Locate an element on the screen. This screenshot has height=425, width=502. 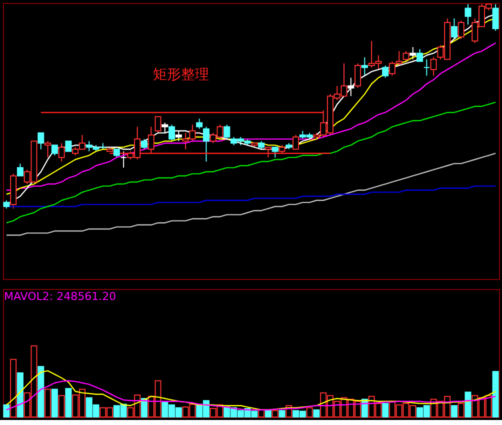
annotation: 矩形整理 is located at coordinates (181, 75).